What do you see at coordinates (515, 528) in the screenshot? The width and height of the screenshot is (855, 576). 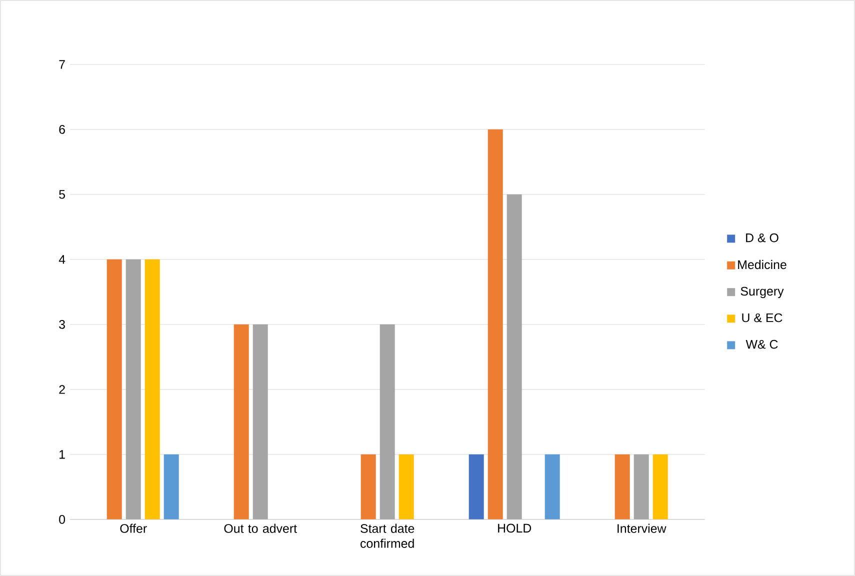 I see `x-tick-label: HOLD` at bounding box center [515, 528].